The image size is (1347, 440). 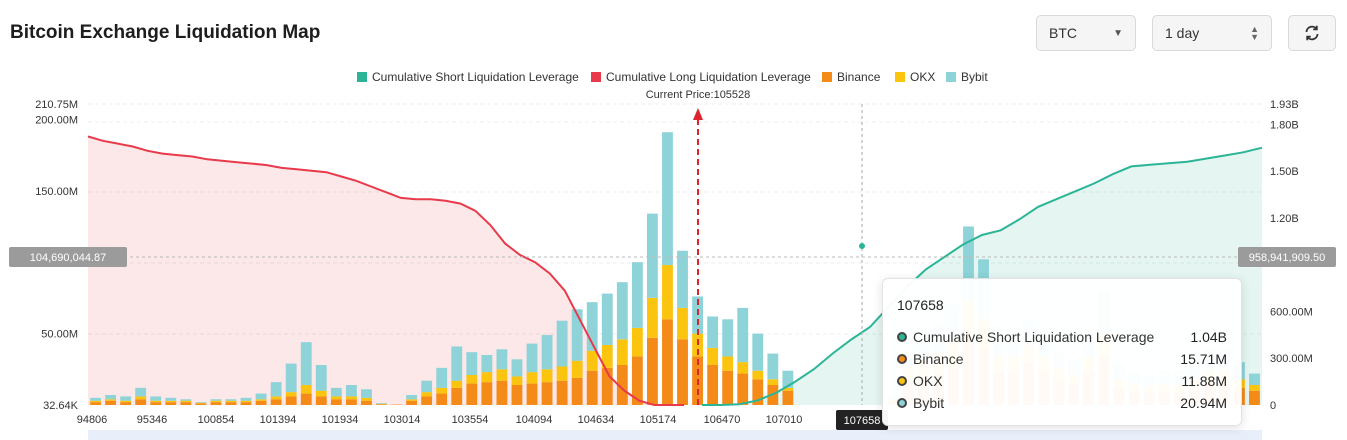 I want to click on tooltip-row-binance: Binance 15.71M, so click(x=1062, y=359).